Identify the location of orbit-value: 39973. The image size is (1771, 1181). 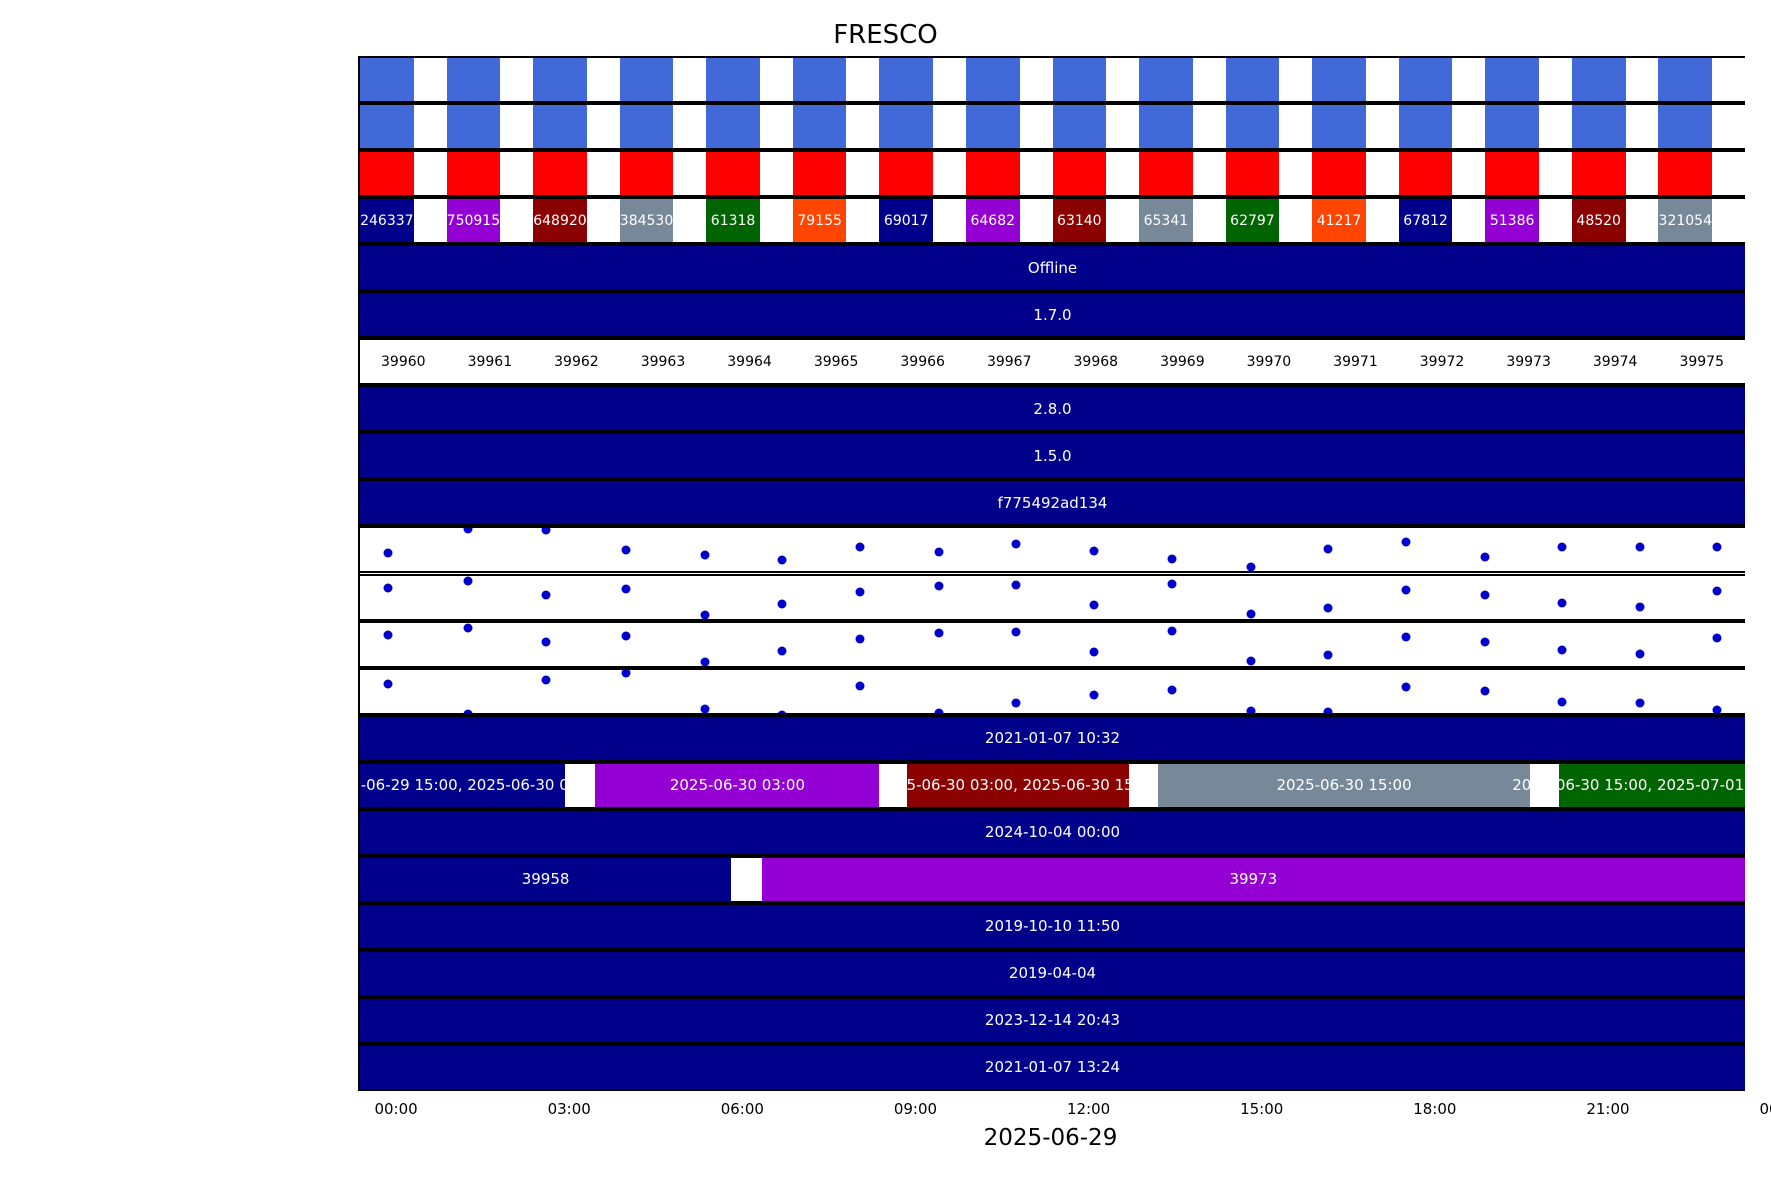
(1528, 361).